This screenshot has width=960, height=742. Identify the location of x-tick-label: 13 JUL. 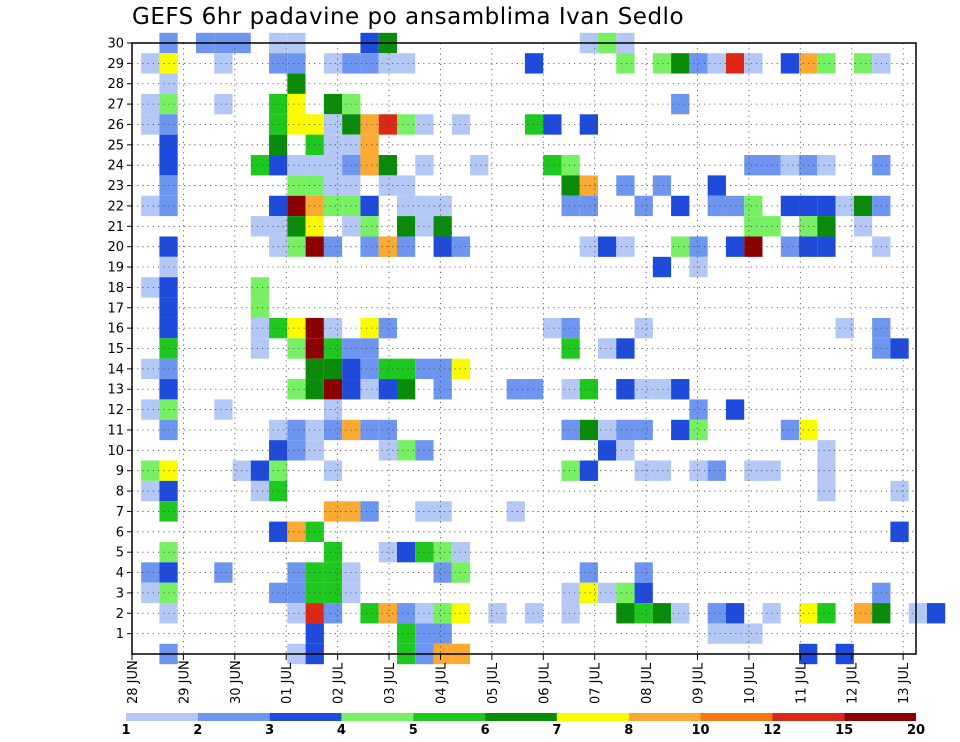
(904, 683).